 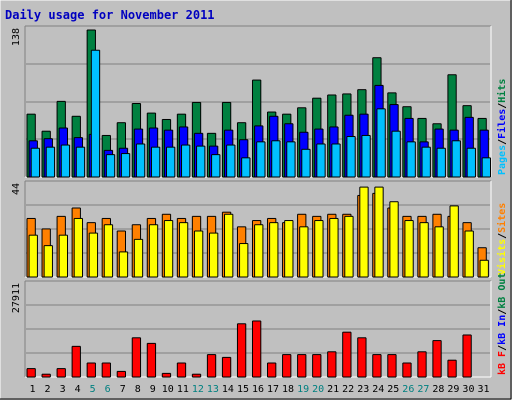 What do you see at coordinates (16, 189) in the screenshot?
I see `y-max-label: 44` at bounding box center [16, 189].